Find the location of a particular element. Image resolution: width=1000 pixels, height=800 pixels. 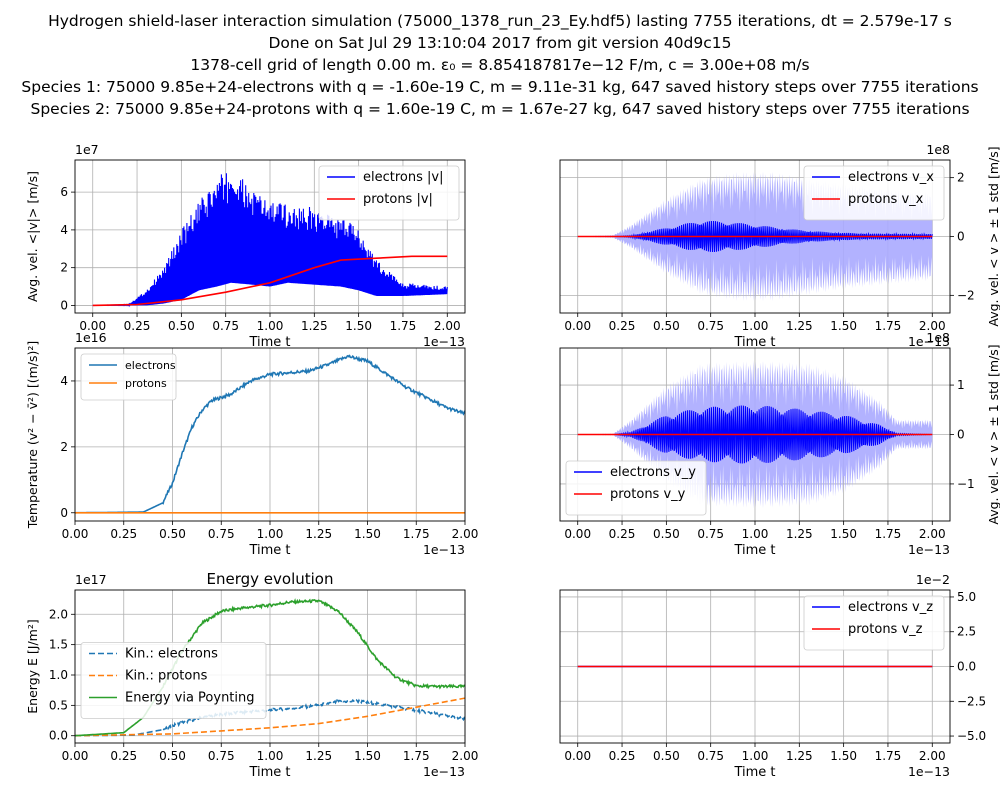

legend-label: electrons |v| is located at coordinates (403, 177).